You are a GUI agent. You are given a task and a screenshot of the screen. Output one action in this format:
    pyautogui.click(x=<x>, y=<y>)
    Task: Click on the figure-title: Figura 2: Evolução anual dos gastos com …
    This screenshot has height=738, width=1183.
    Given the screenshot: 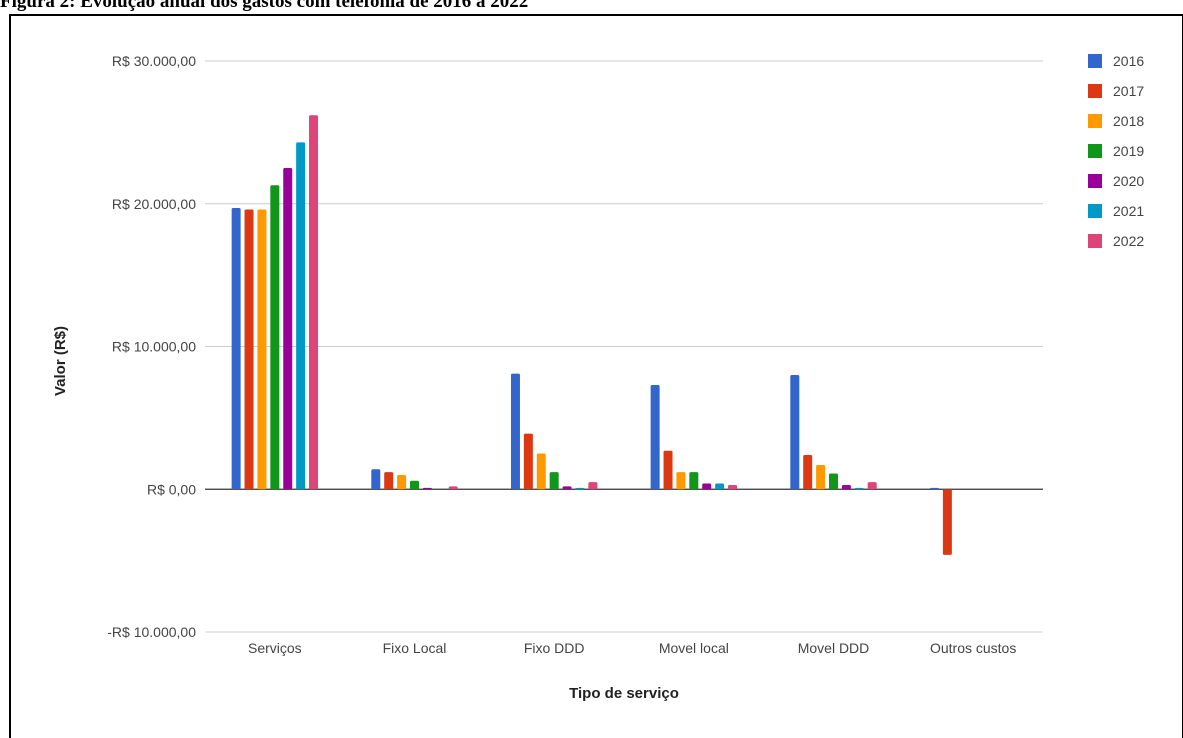 What is the action you would take?
    pyautogui.click(x=264, y=6)
    